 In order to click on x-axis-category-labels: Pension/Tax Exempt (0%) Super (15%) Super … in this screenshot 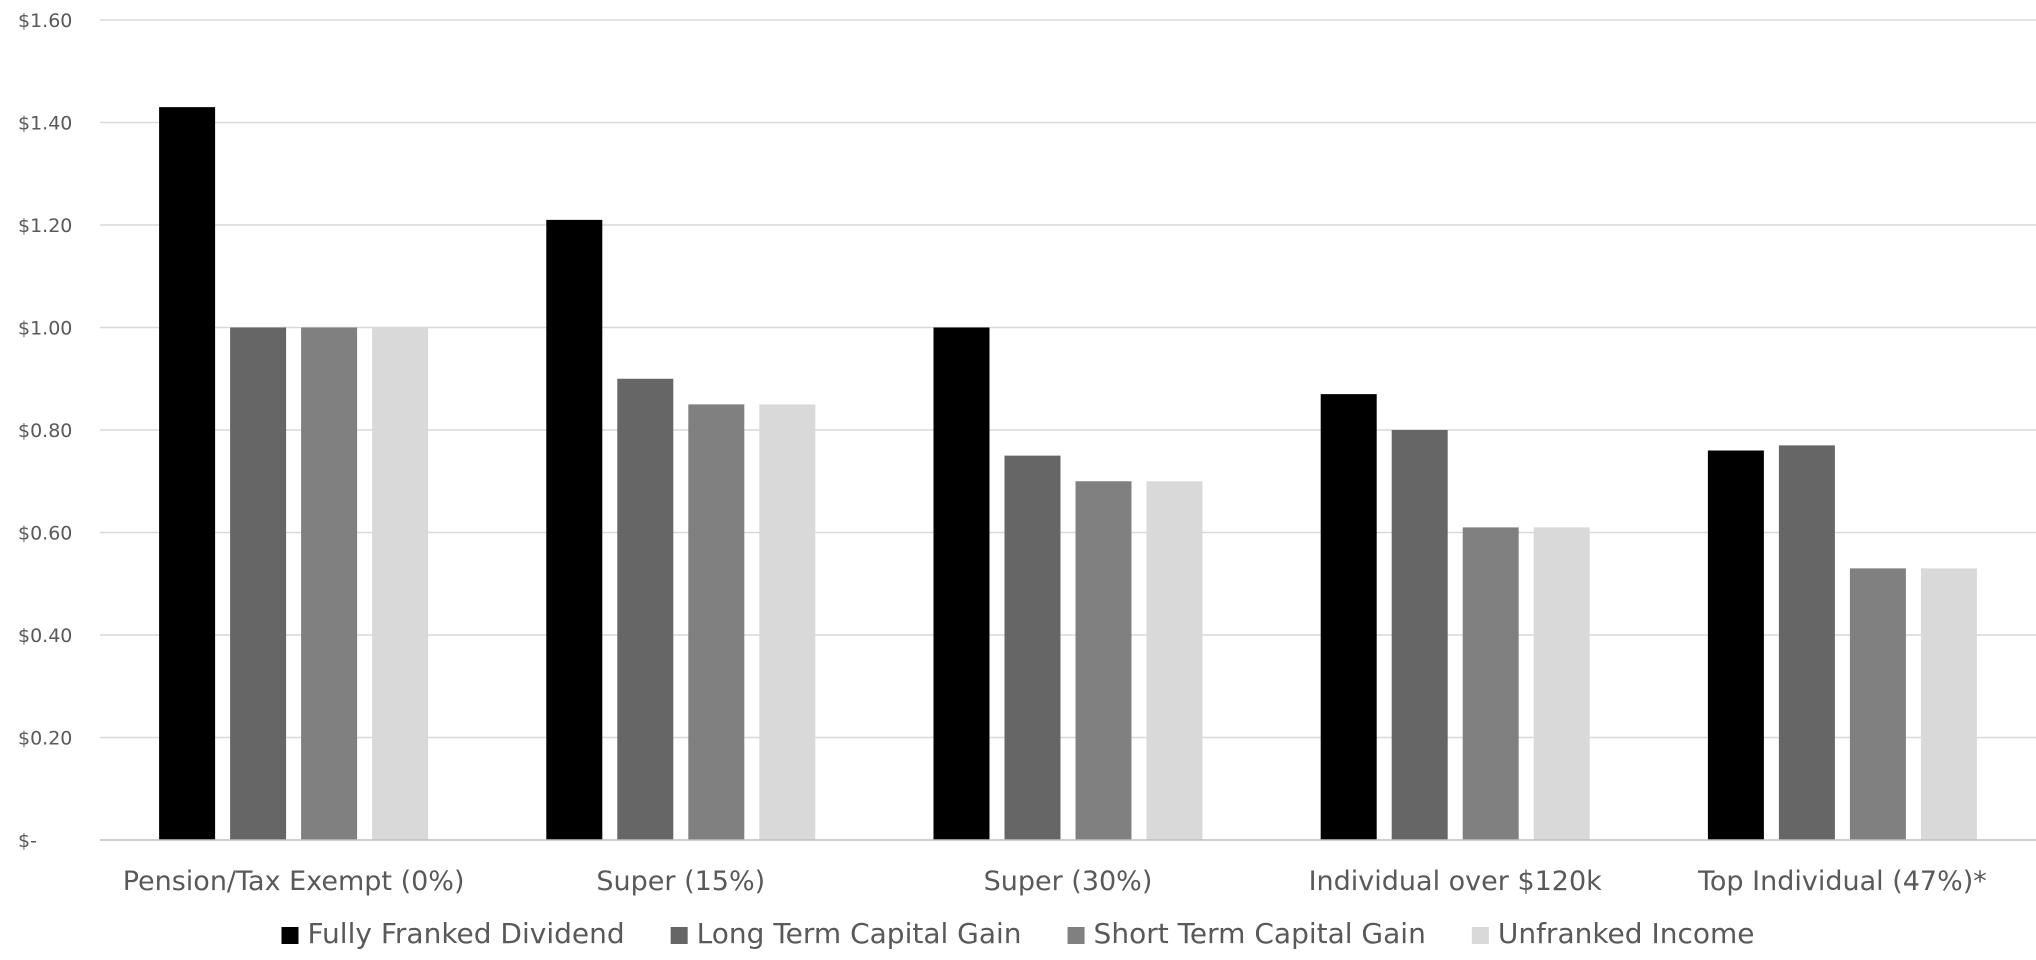, I will do `click(1055, 881)`.